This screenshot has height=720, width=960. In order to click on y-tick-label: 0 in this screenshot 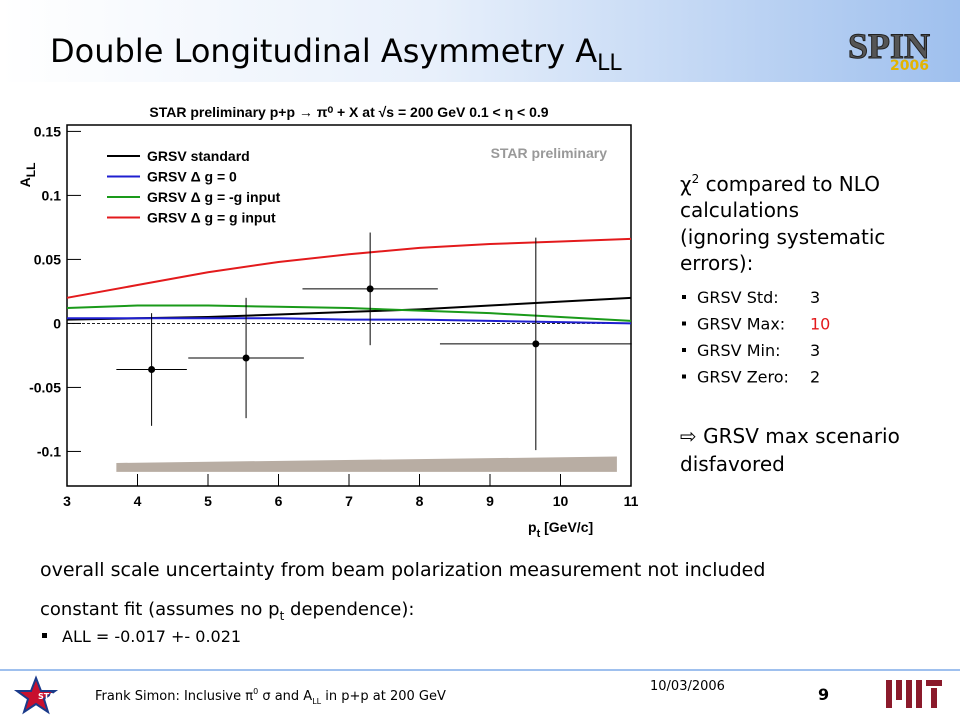, I will do `click(57, 323)`.